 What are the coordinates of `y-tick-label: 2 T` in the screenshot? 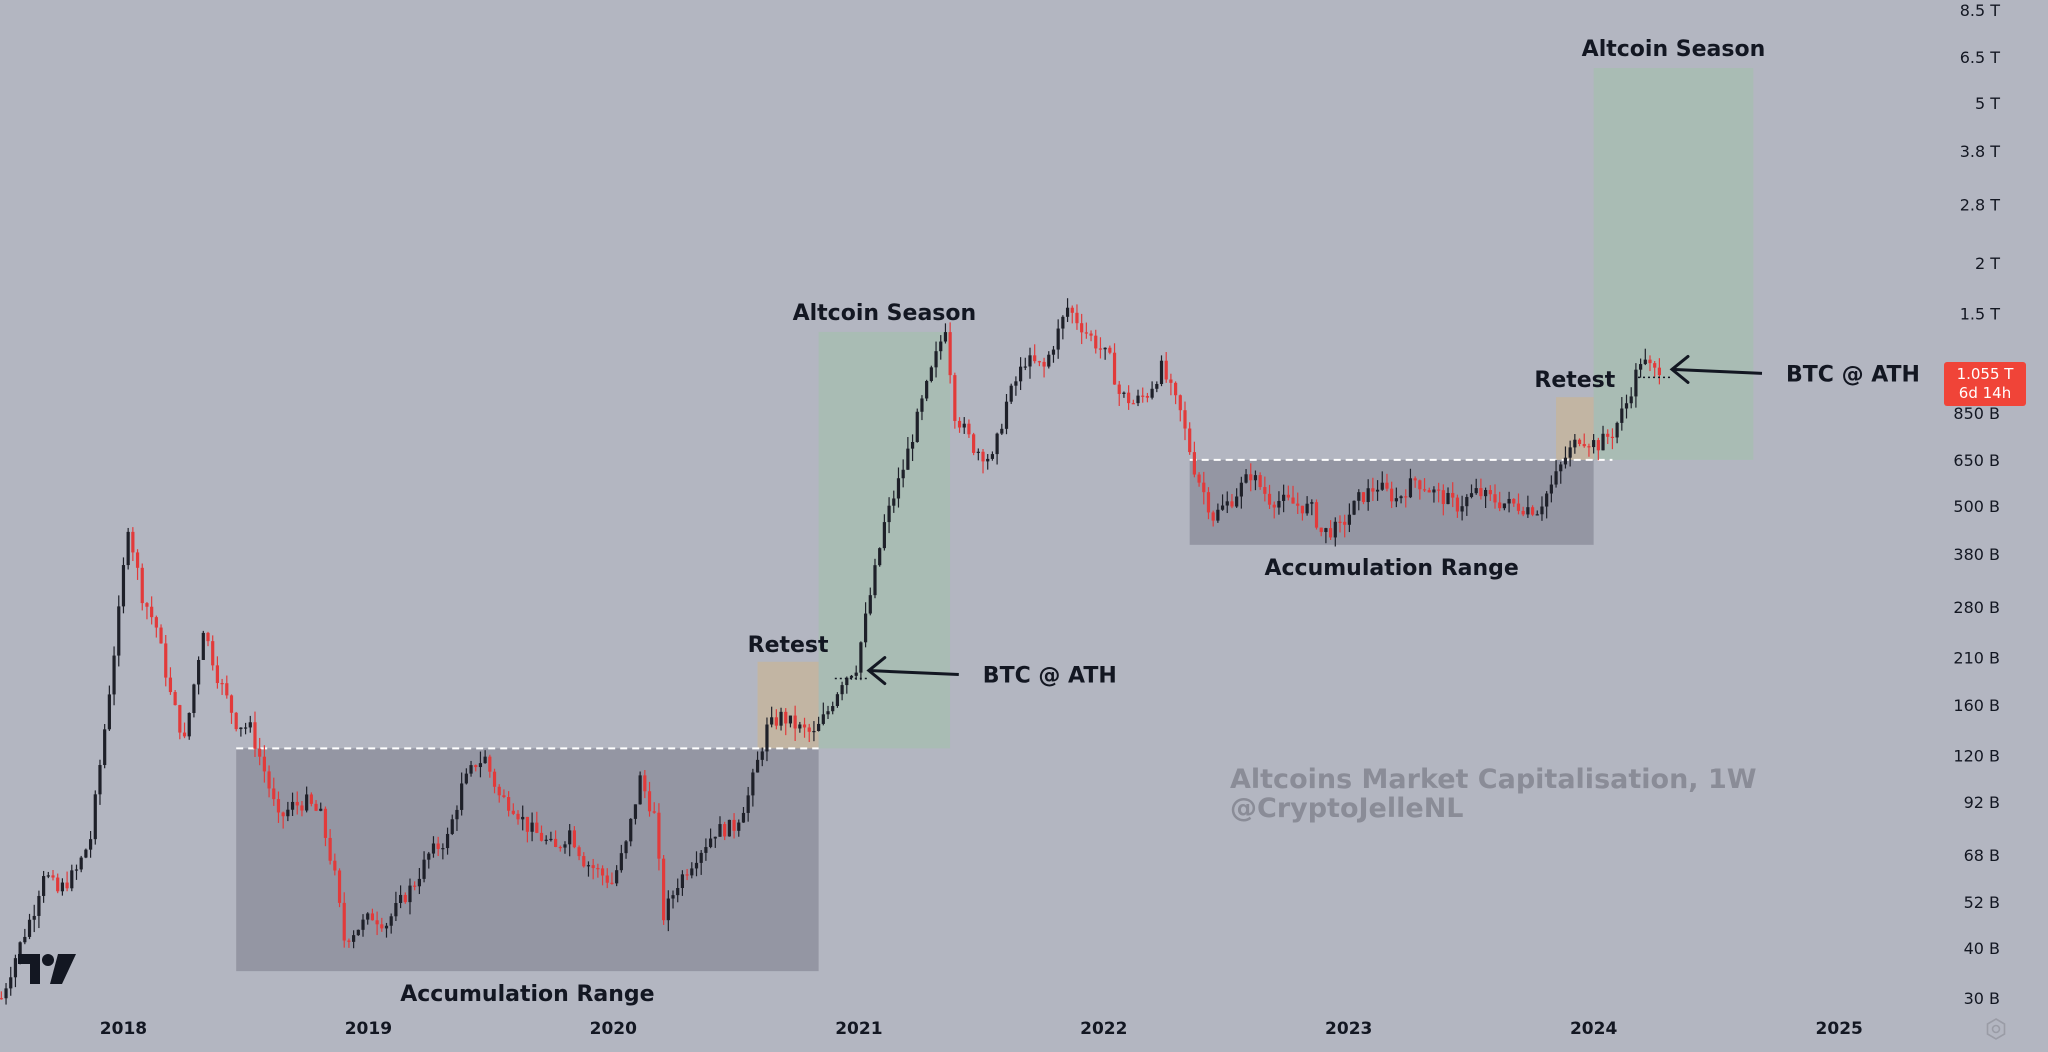 It's located at (1987, 263).